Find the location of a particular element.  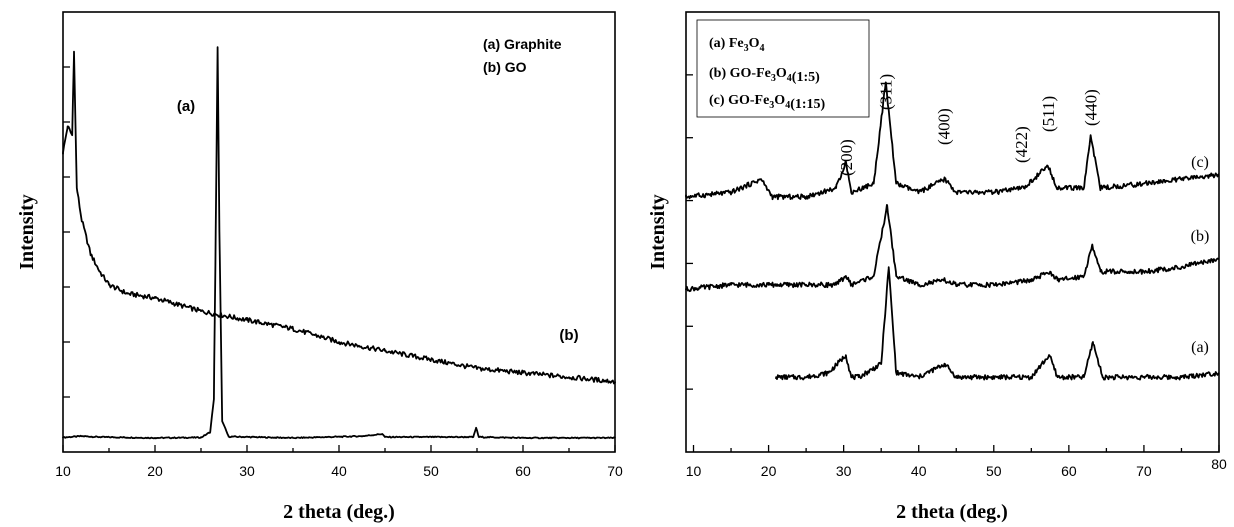

peak-label: (440) is located at coordinates (1091, 107).